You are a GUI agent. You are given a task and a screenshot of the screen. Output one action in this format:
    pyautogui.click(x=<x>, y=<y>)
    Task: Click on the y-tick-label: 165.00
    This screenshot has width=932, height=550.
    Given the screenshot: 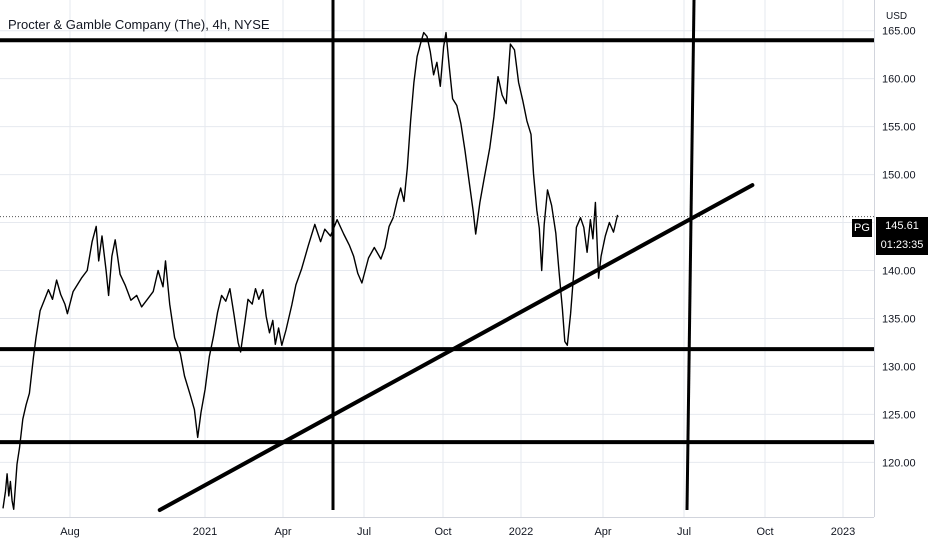 What is the action you would take?
    pyautogui.click(x=899, y=32)
    